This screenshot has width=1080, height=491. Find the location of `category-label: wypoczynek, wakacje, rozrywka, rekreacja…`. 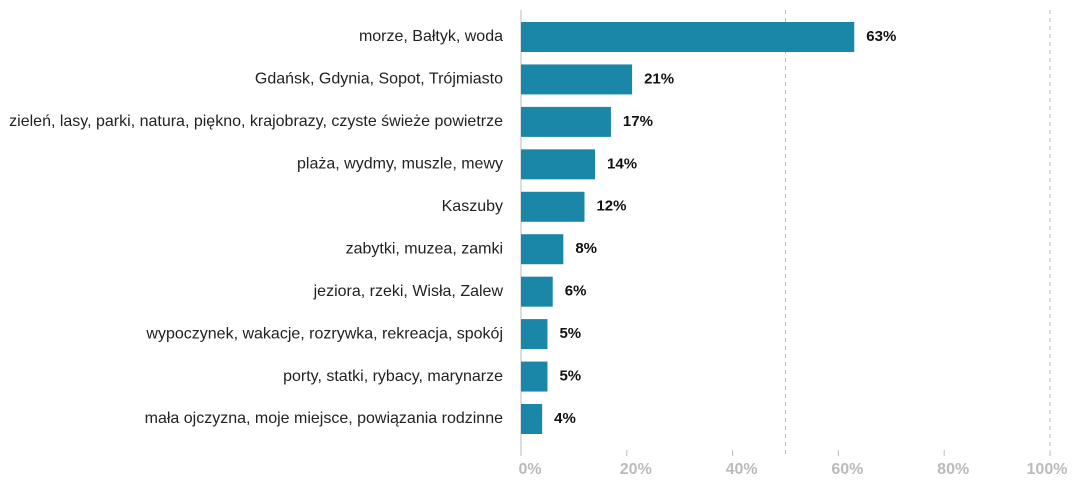

category-label: wypoczynek, wakacje, rozrywka, rekreacja… is located at coordinates (324, 333).